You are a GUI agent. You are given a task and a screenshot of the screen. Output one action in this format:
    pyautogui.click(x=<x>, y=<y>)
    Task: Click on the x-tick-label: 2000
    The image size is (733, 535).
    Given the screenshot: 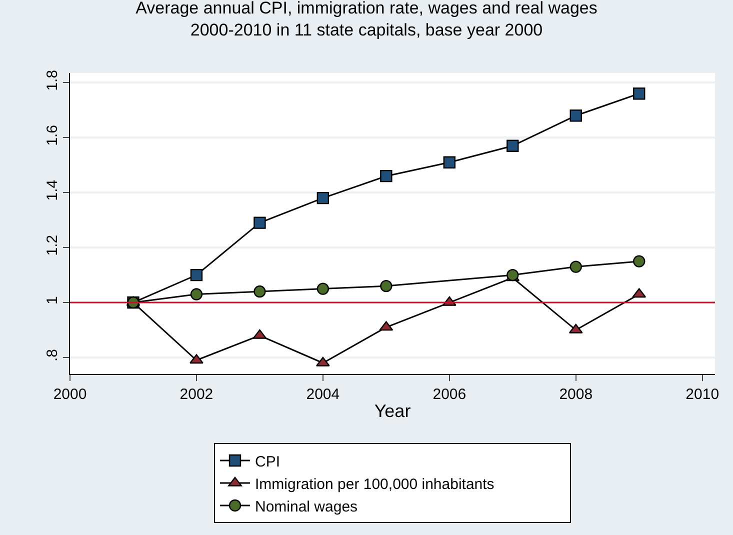 What is the action you would take?
    pyautogui.click(x=70, y=394)
    